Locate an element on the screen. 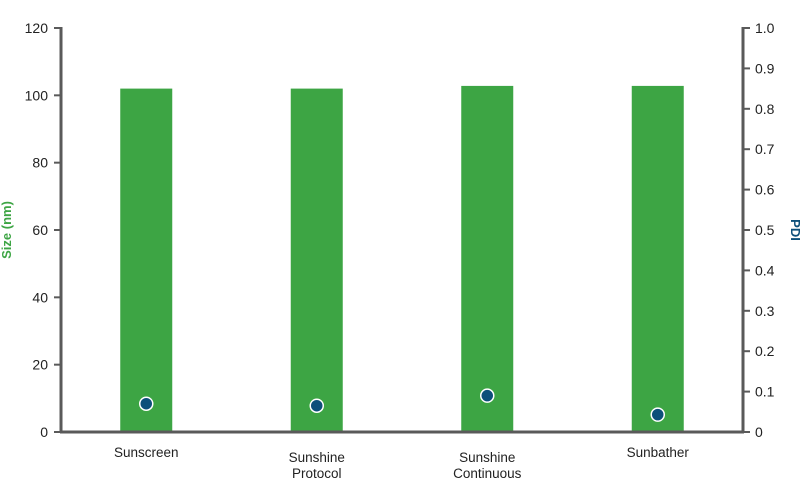 The image size is (800, 500). x-category-label-line: Protocol is located at coordinates (317, 473).